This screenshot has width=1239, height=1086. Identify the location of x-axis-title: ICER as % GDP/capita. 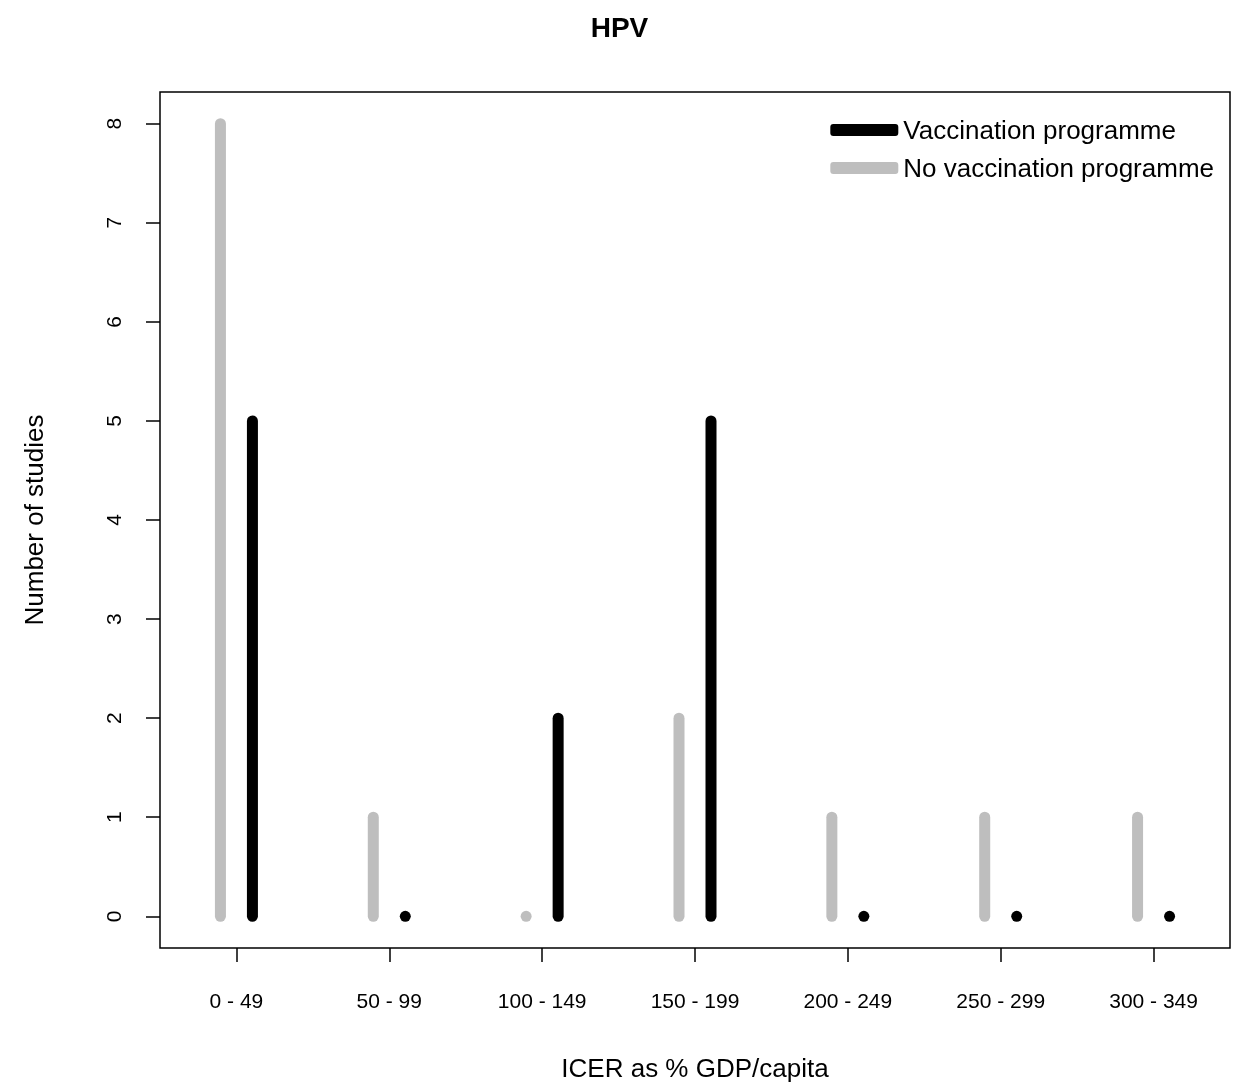
(695, 1068).